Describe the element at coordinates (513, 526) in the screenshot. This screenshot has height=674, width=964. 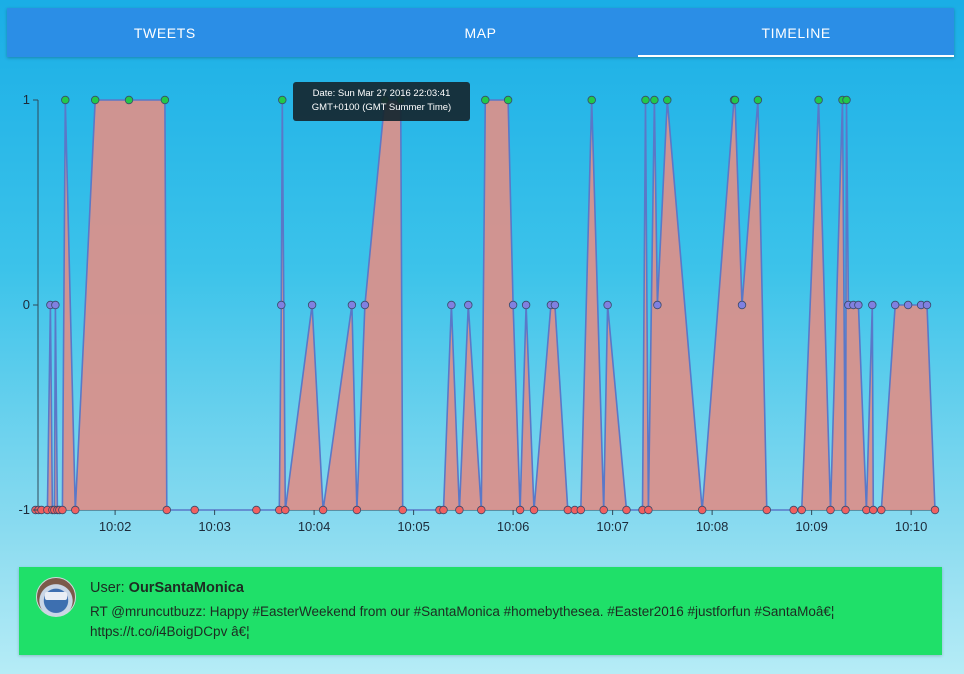
I see `x-tick-label: 10:06` at that location.